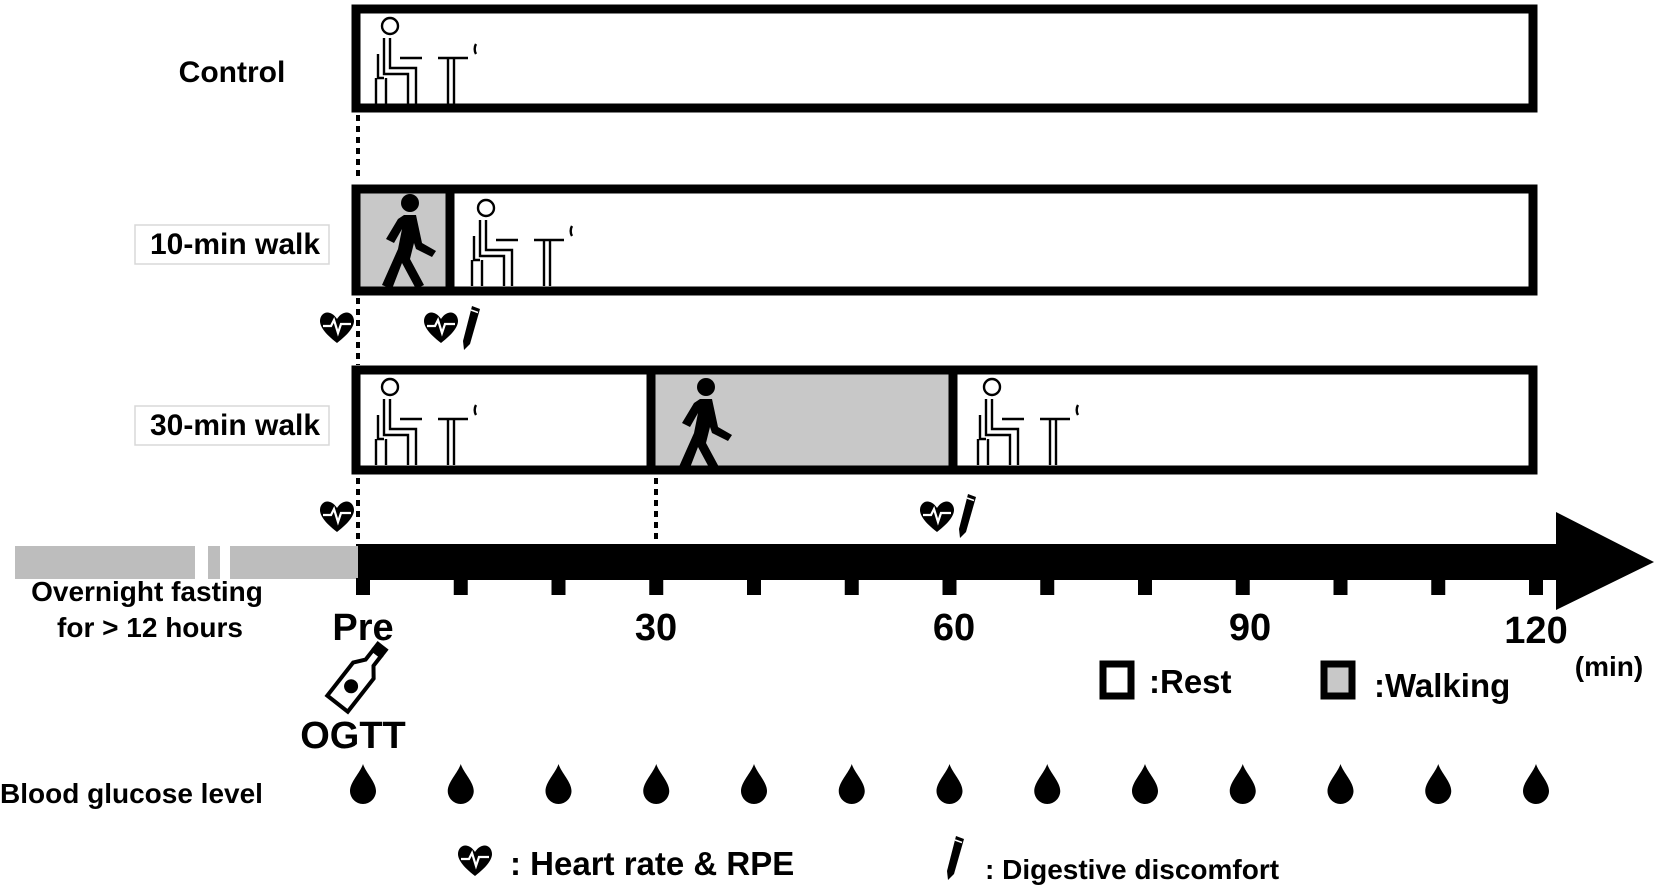 The height and width of the screenshot is (890, 1654). Describe the element at coordinates (1190, 681) in the screenshot. I see `legend-rest-label: :Rest` at that location.